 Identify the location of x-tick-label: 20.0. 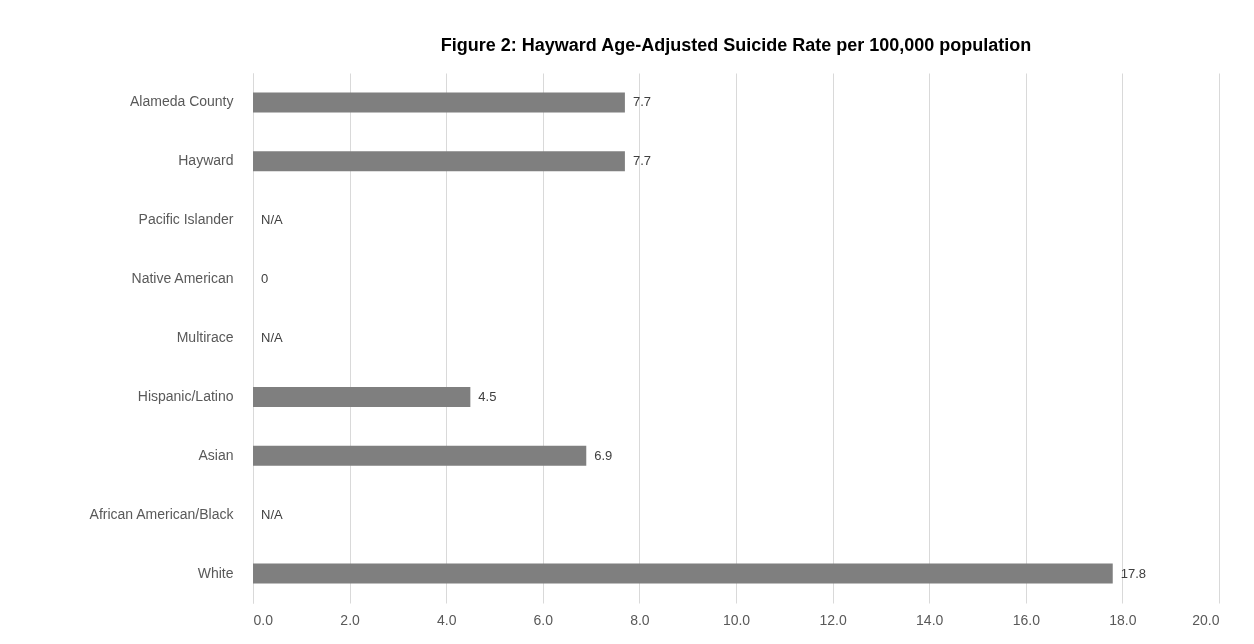
(1206, 619).